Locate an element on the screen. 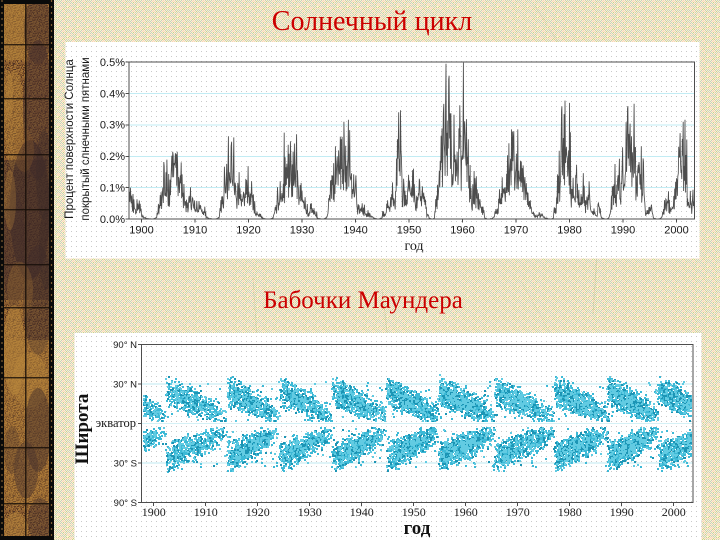 Image resolution: width=720 pixels, height=540 pixels. svg-text: 90° N is located at coordinates (125, 345).